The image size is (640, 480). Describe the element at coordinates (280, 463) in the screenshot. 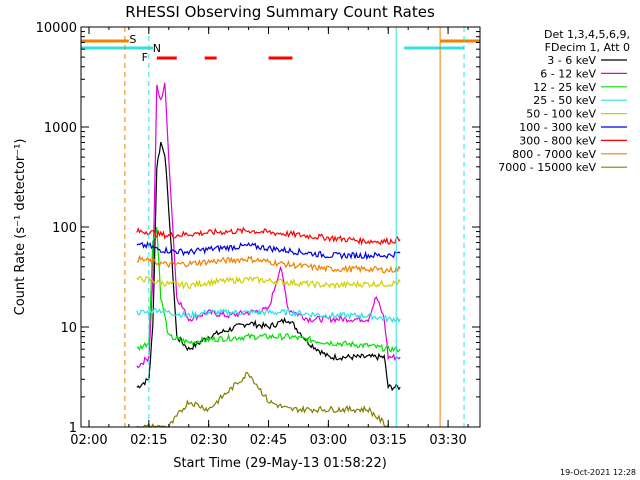

I see `x-axis-label: Start Time (29-May-13 01:58:22)` at that location.